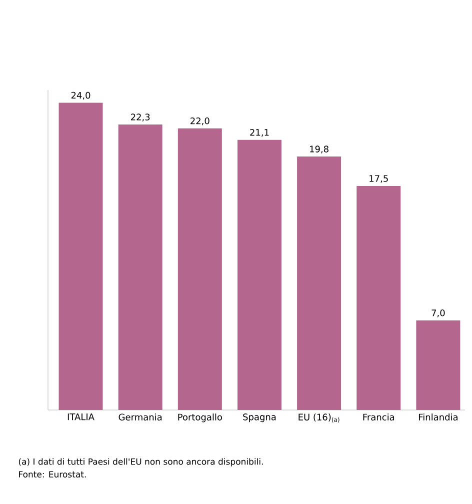  What do you see at coordinates (319, 150) in the screenshot?
I see `data-label: 19,8` at bounding box center [319, 150].